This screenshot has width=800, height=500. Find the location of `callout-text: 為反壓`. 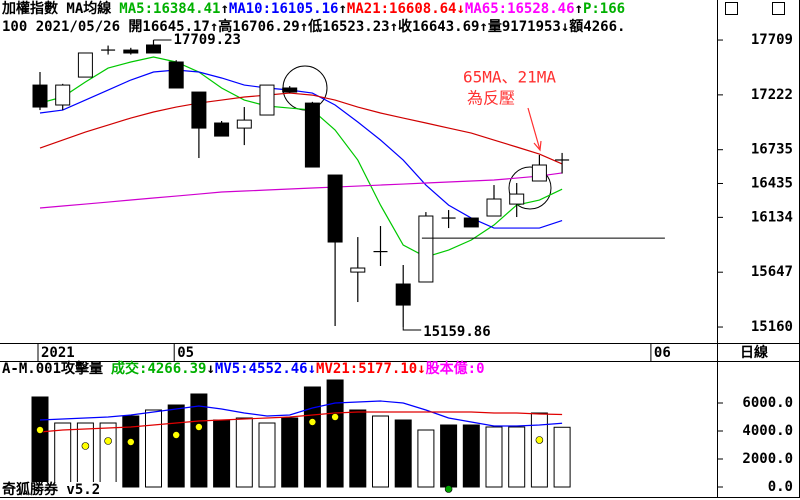

callout-text: 為反壓 is located at coordinates (491, 98).